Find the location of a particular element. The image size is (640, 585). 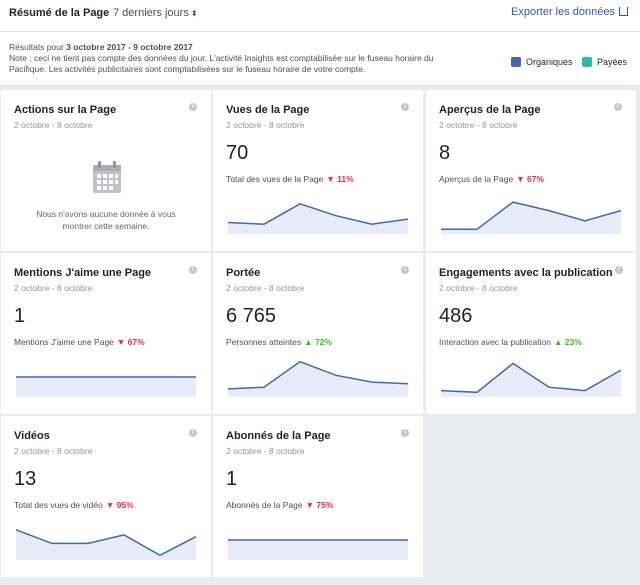

metric-subtitle: Aperçus de la Page ▼ 67% is located at coordinates (491, 179).